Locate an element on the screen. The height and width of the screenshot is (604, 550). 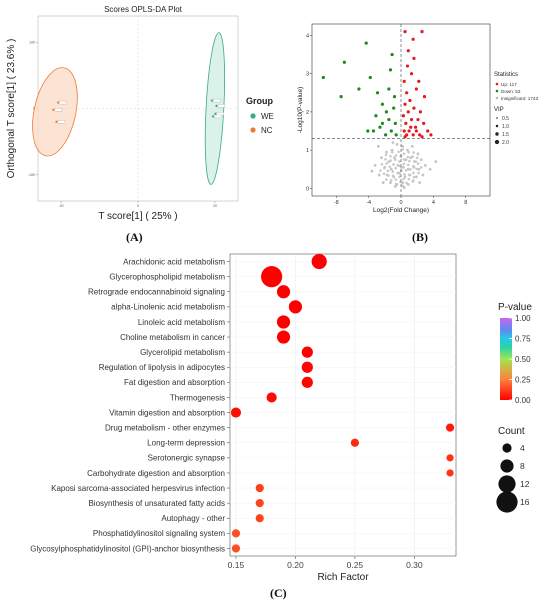
legend-label: Up: 117 is located at coordinates (509, 84).